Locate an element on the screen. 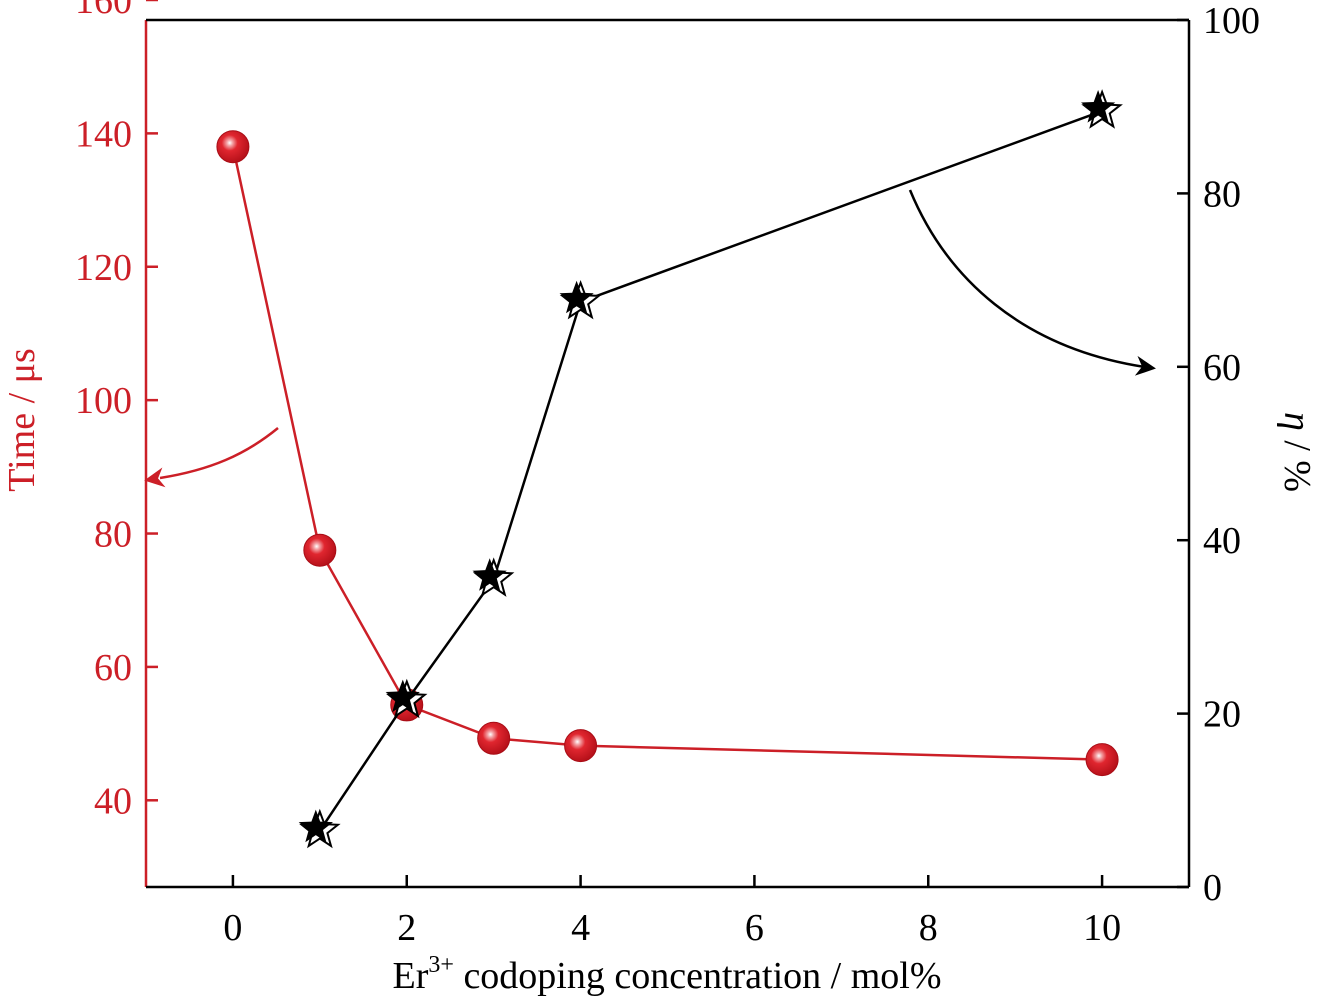 The image size is (1319, 1000). right-tick-label: 0 is located at coordinates (1212, 888).